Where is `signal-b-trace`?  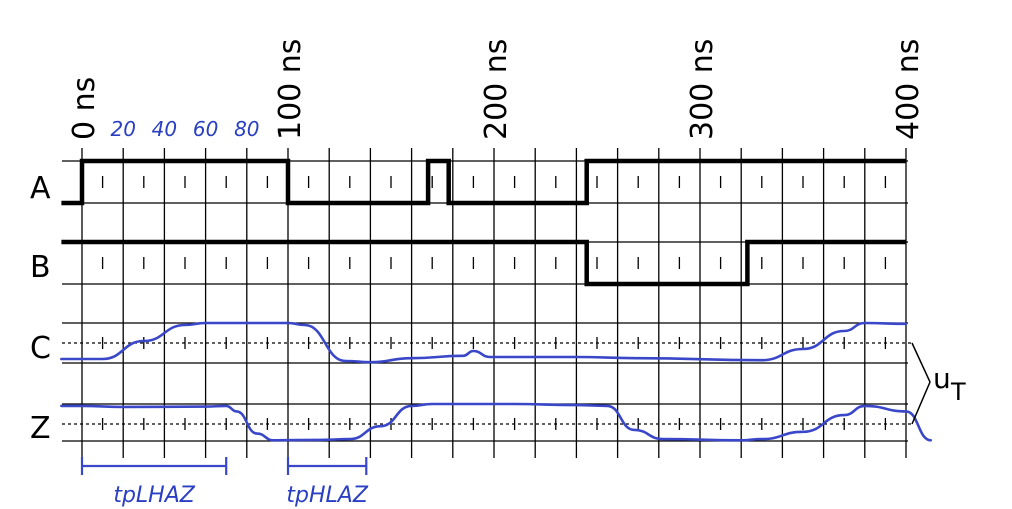 signal-b-trace is located at coordinates (483, 263).